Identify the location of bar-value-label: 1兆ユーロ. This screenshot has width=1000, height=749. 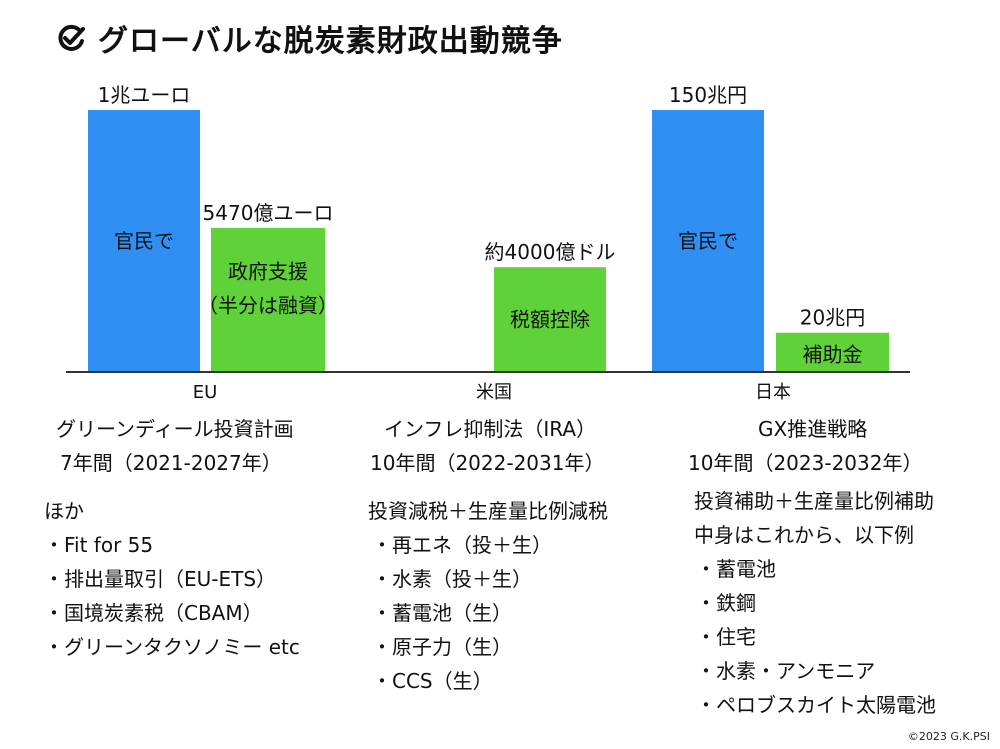
(144, 95).